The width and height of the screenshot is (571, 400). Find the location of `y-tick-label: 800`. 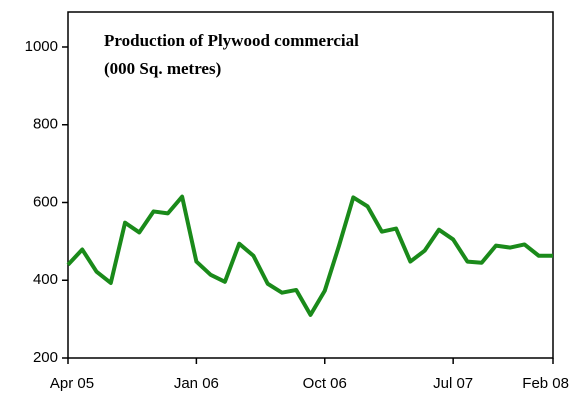

y-tick-label: 800 is located at coordinates (45, 124).